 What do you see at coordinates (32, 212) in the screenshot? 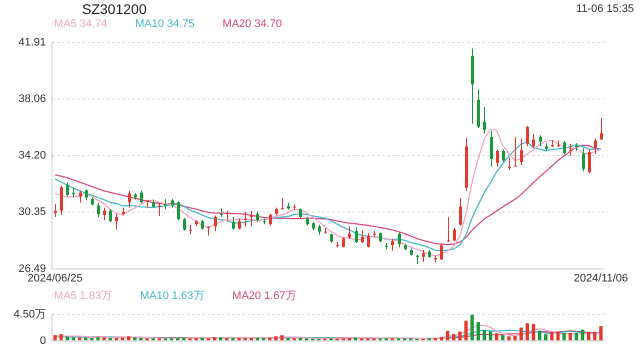
I see `y-tick-label: 30.35` at bounding box center [32, 212].